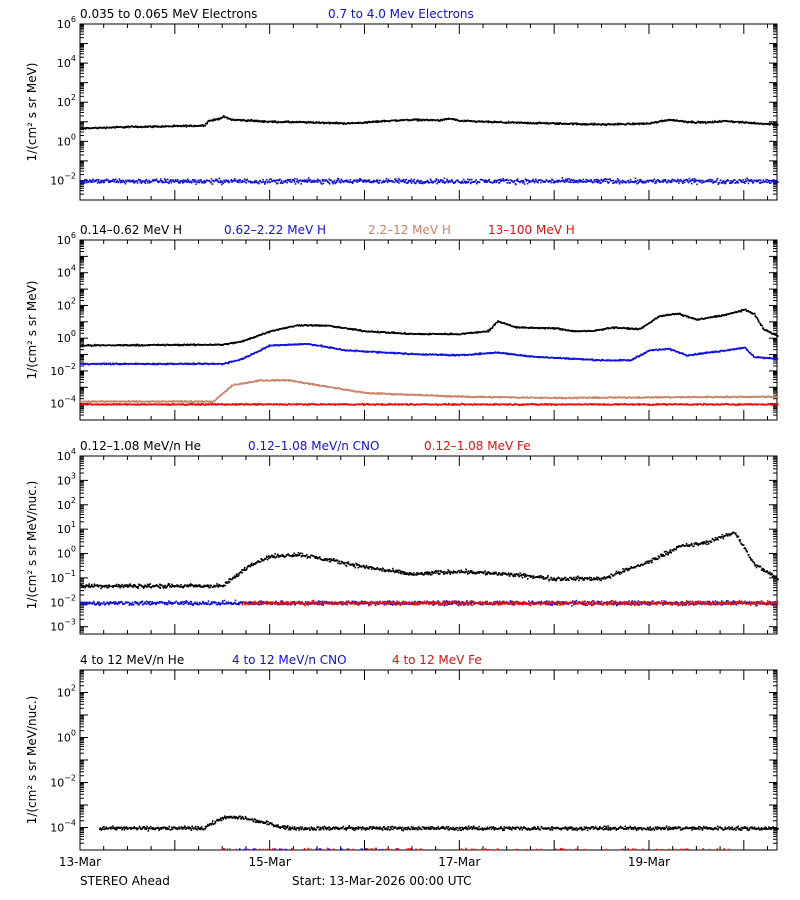  What do you see at coordinates (477, 446) in the screenshot?
I see `legend-entry: 0.12–1.08 MeV Fe` at bounding box center [477, 446].